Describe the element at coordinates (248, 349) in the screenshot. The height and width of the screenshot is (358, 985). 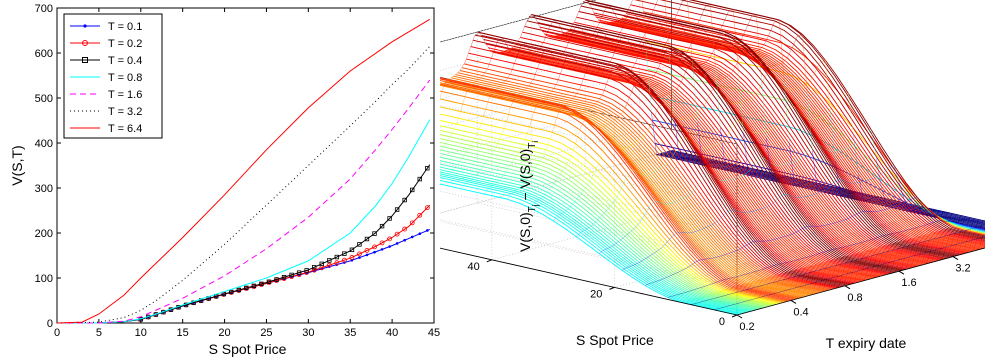
I see `x-axis-label: S Spot Price` at that location.